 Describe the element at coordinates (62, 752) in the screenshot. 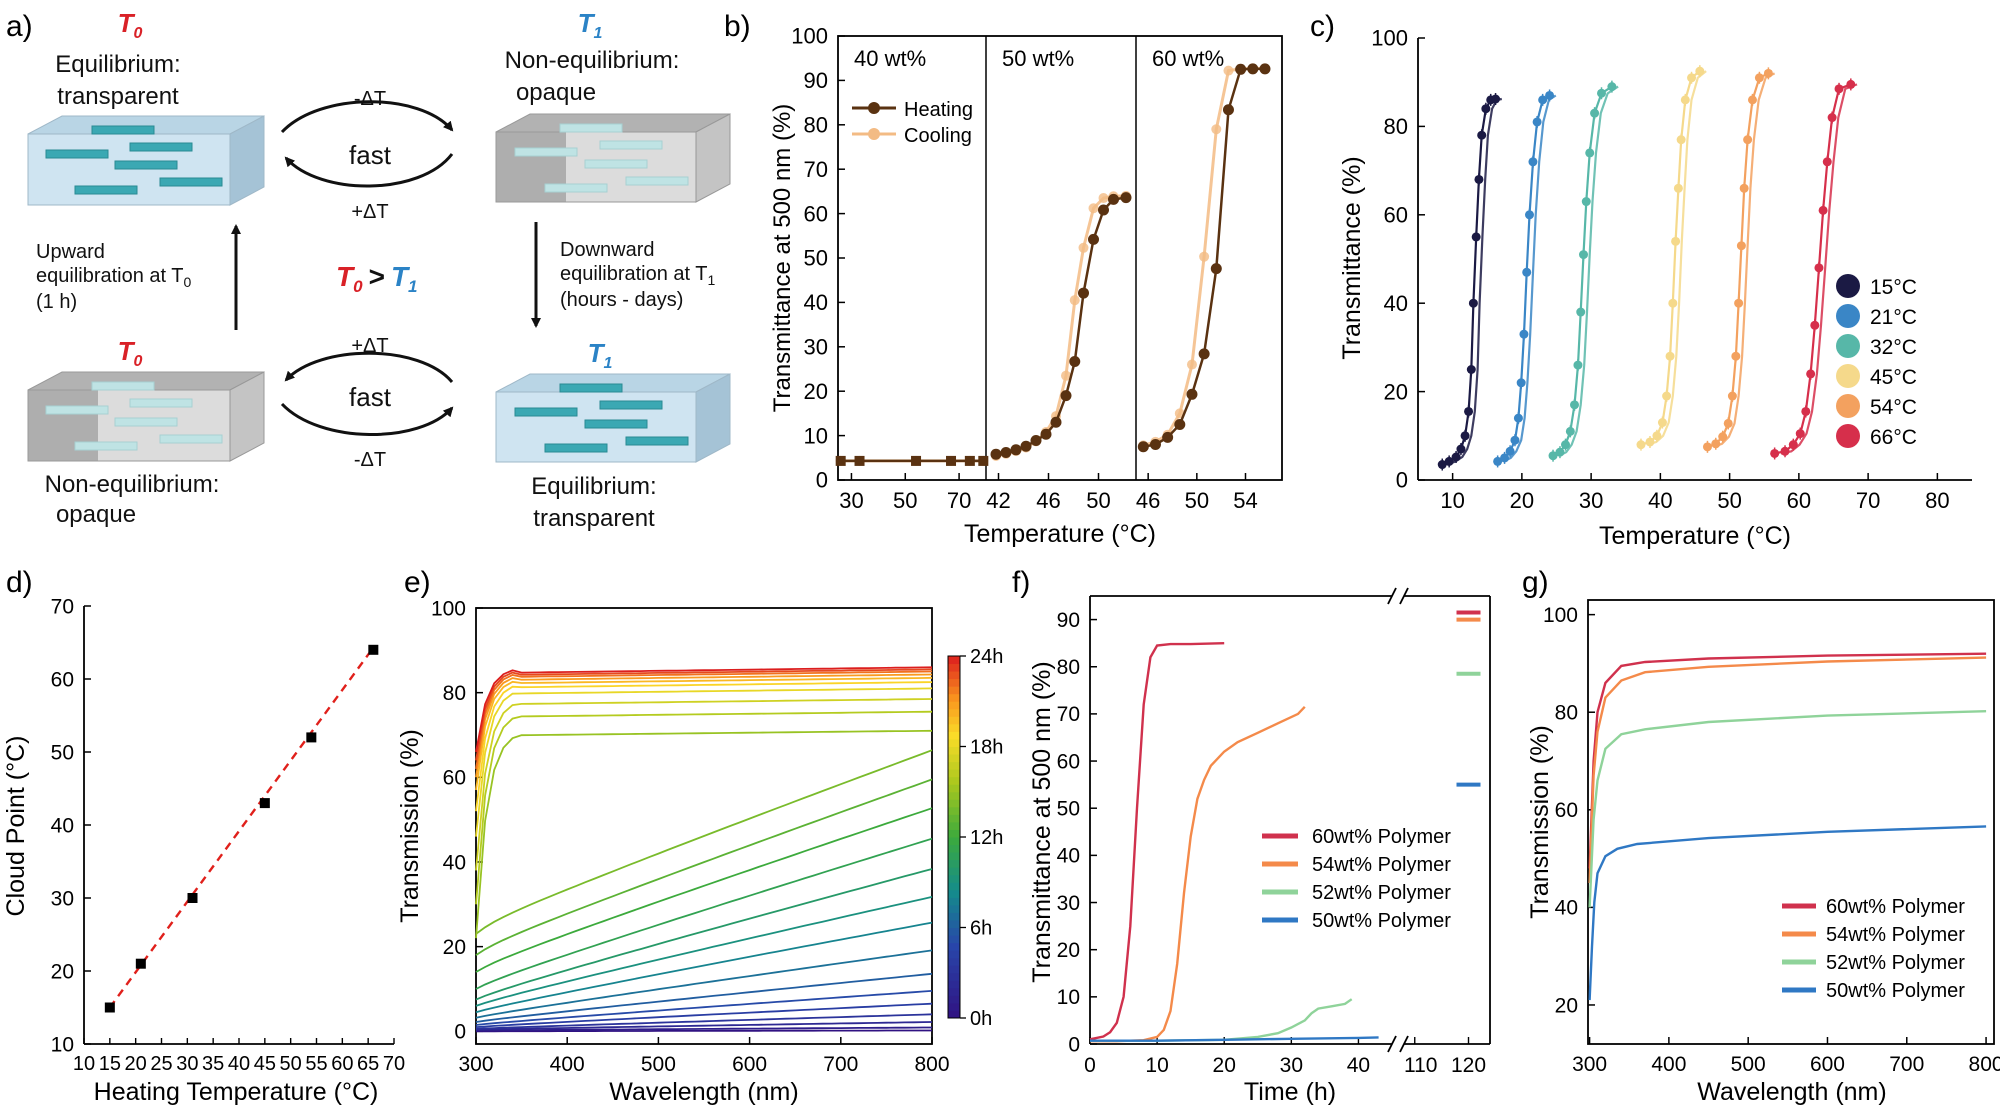

I see `y-tick-label: 50` at that location.